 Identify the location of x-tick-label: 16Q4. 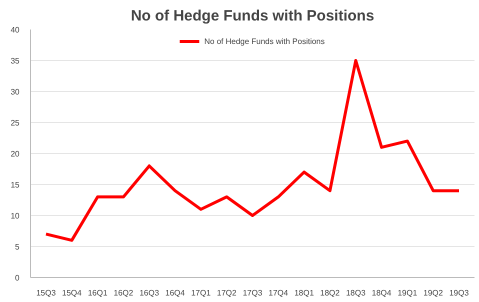
(175, 293).